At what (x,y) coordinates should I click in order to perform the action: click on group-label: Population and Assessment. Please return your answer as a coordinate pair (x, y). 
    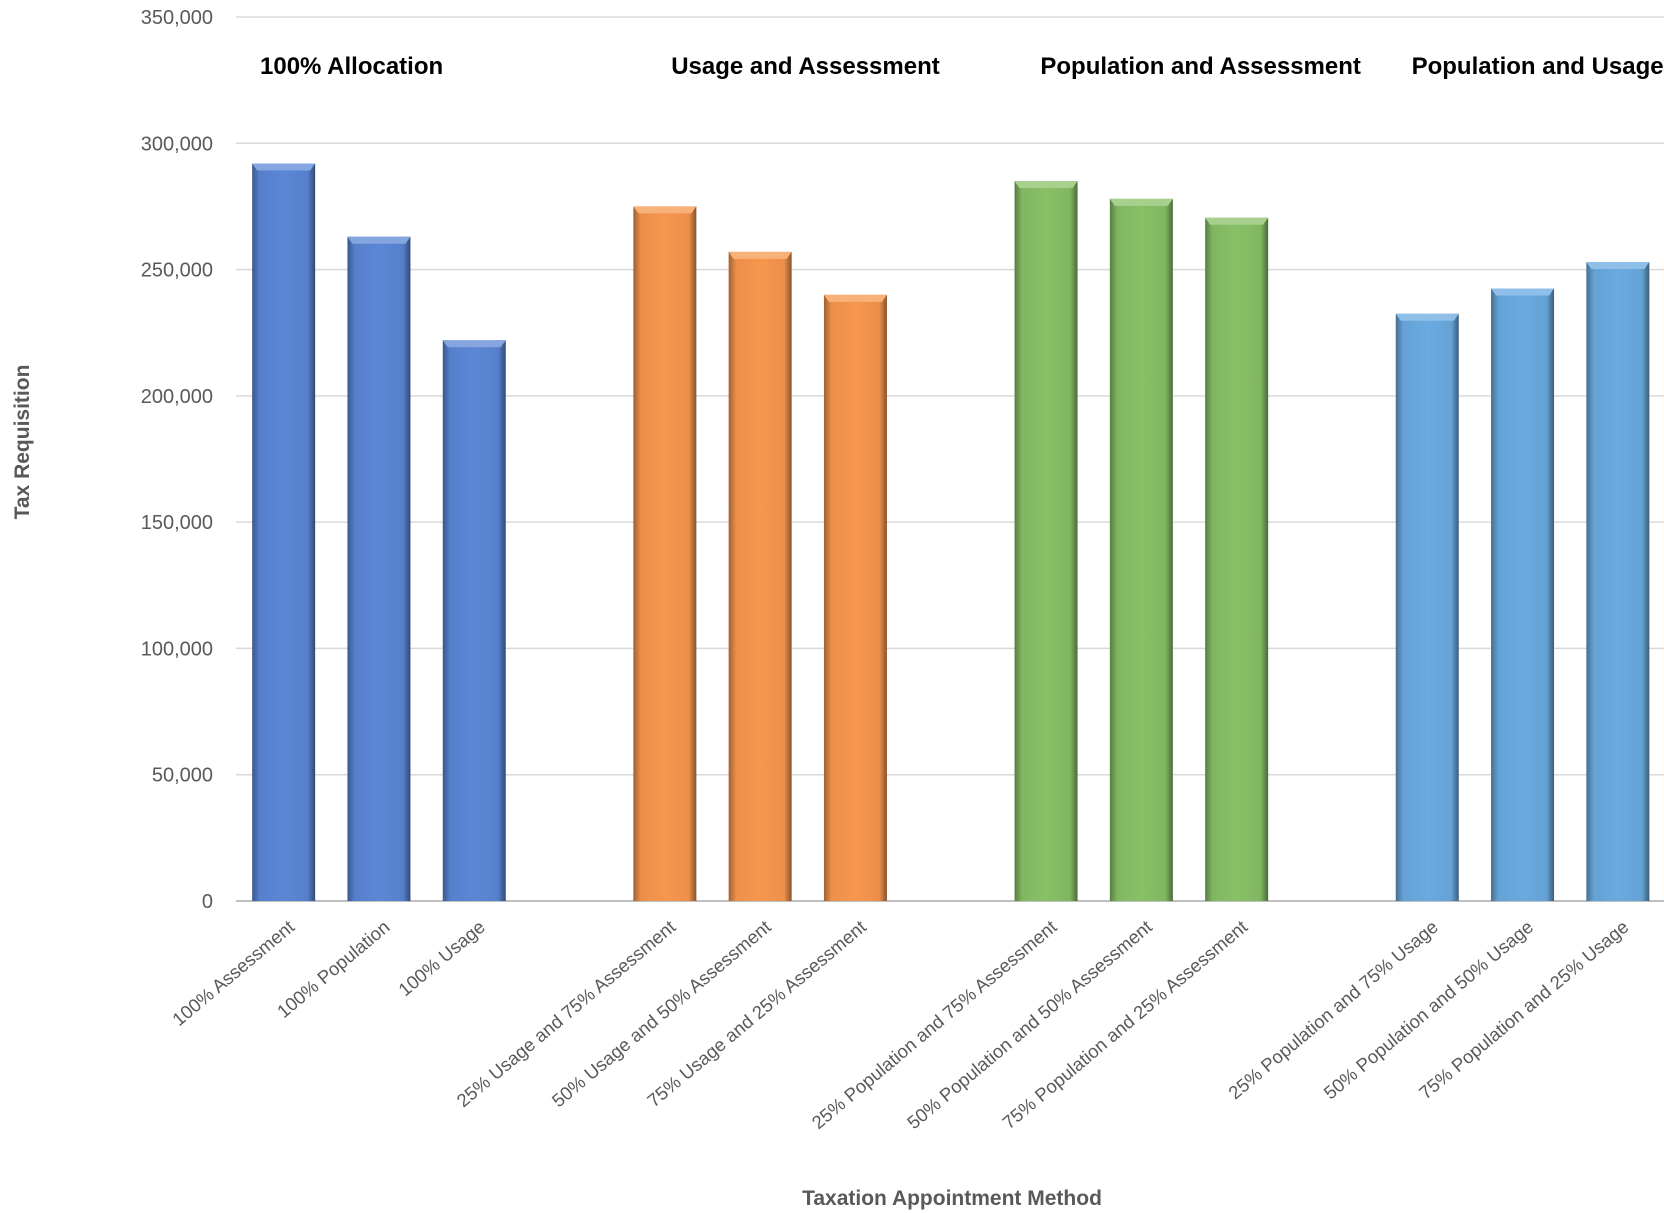
    Looking at the image, I should click on (1200, 66).